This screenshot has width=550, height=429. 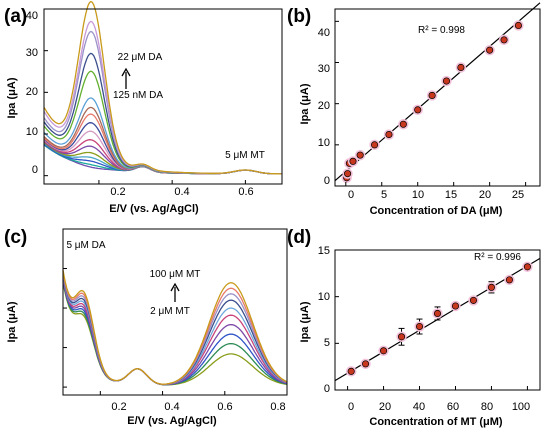 I want to click on panel-c-xtick-0.6: 0.6, so click(x=224, y=407).